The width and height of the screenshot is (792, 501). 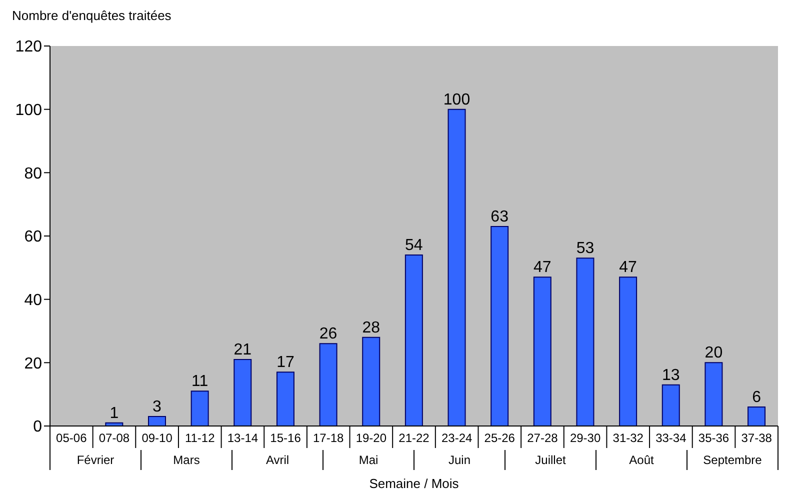 What do you see at coordinates (757, 397) in the screenshot?
I see `data-label: 6` at bounding box center [757, 397].